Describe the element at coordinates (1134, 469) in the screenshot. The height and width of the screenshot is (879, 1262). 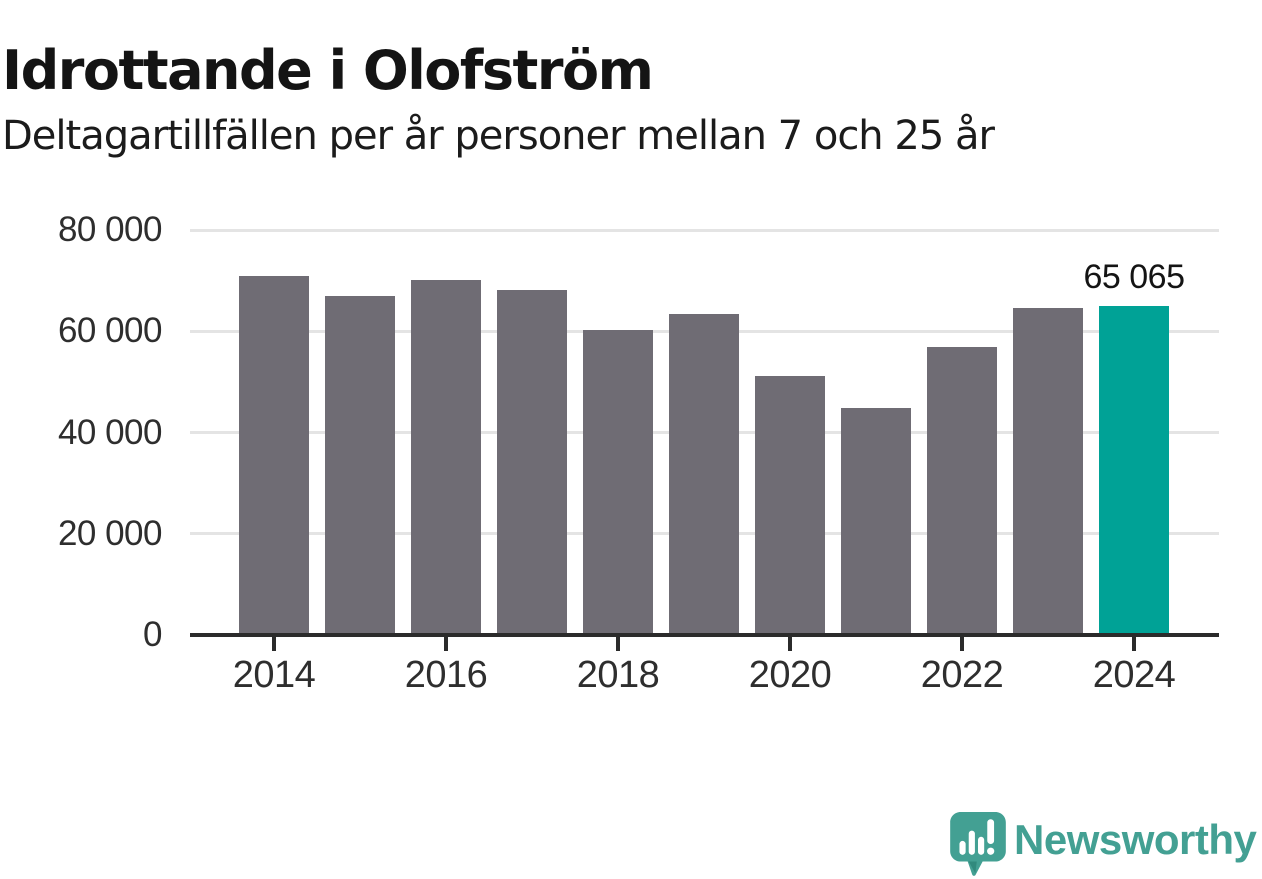
I see `bar-2024` at that location.